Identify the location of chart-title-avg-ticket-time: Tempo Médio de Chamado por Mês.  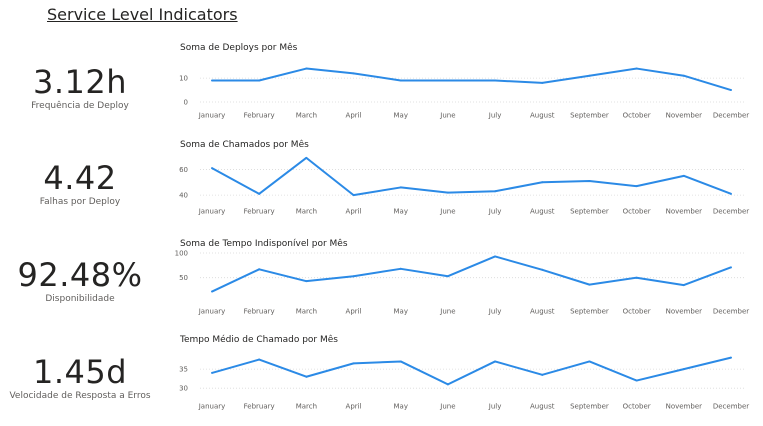
(259, 340).